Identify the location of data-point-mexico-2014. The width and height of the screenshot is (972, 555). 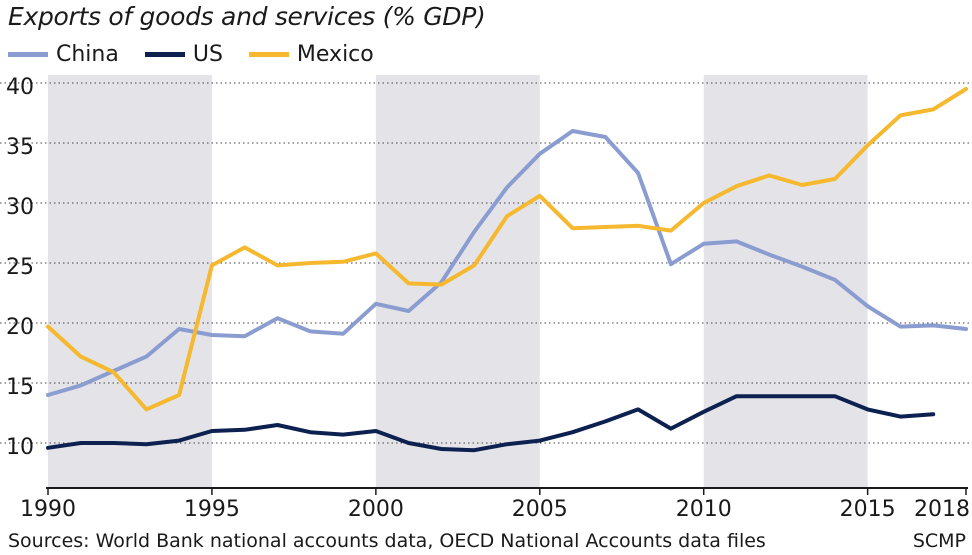
(835, 179).